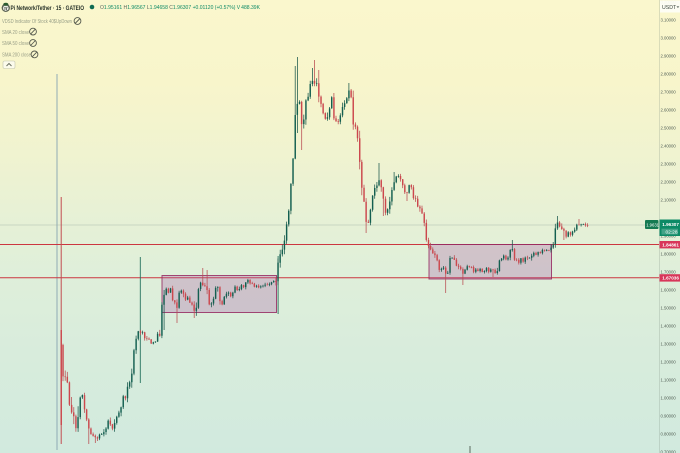 The image size is (680, 453). What do you see at coordinates (669, 326) in the screenshot?
I see `svg-text: 1.40000` at bounding box center [669, 326].